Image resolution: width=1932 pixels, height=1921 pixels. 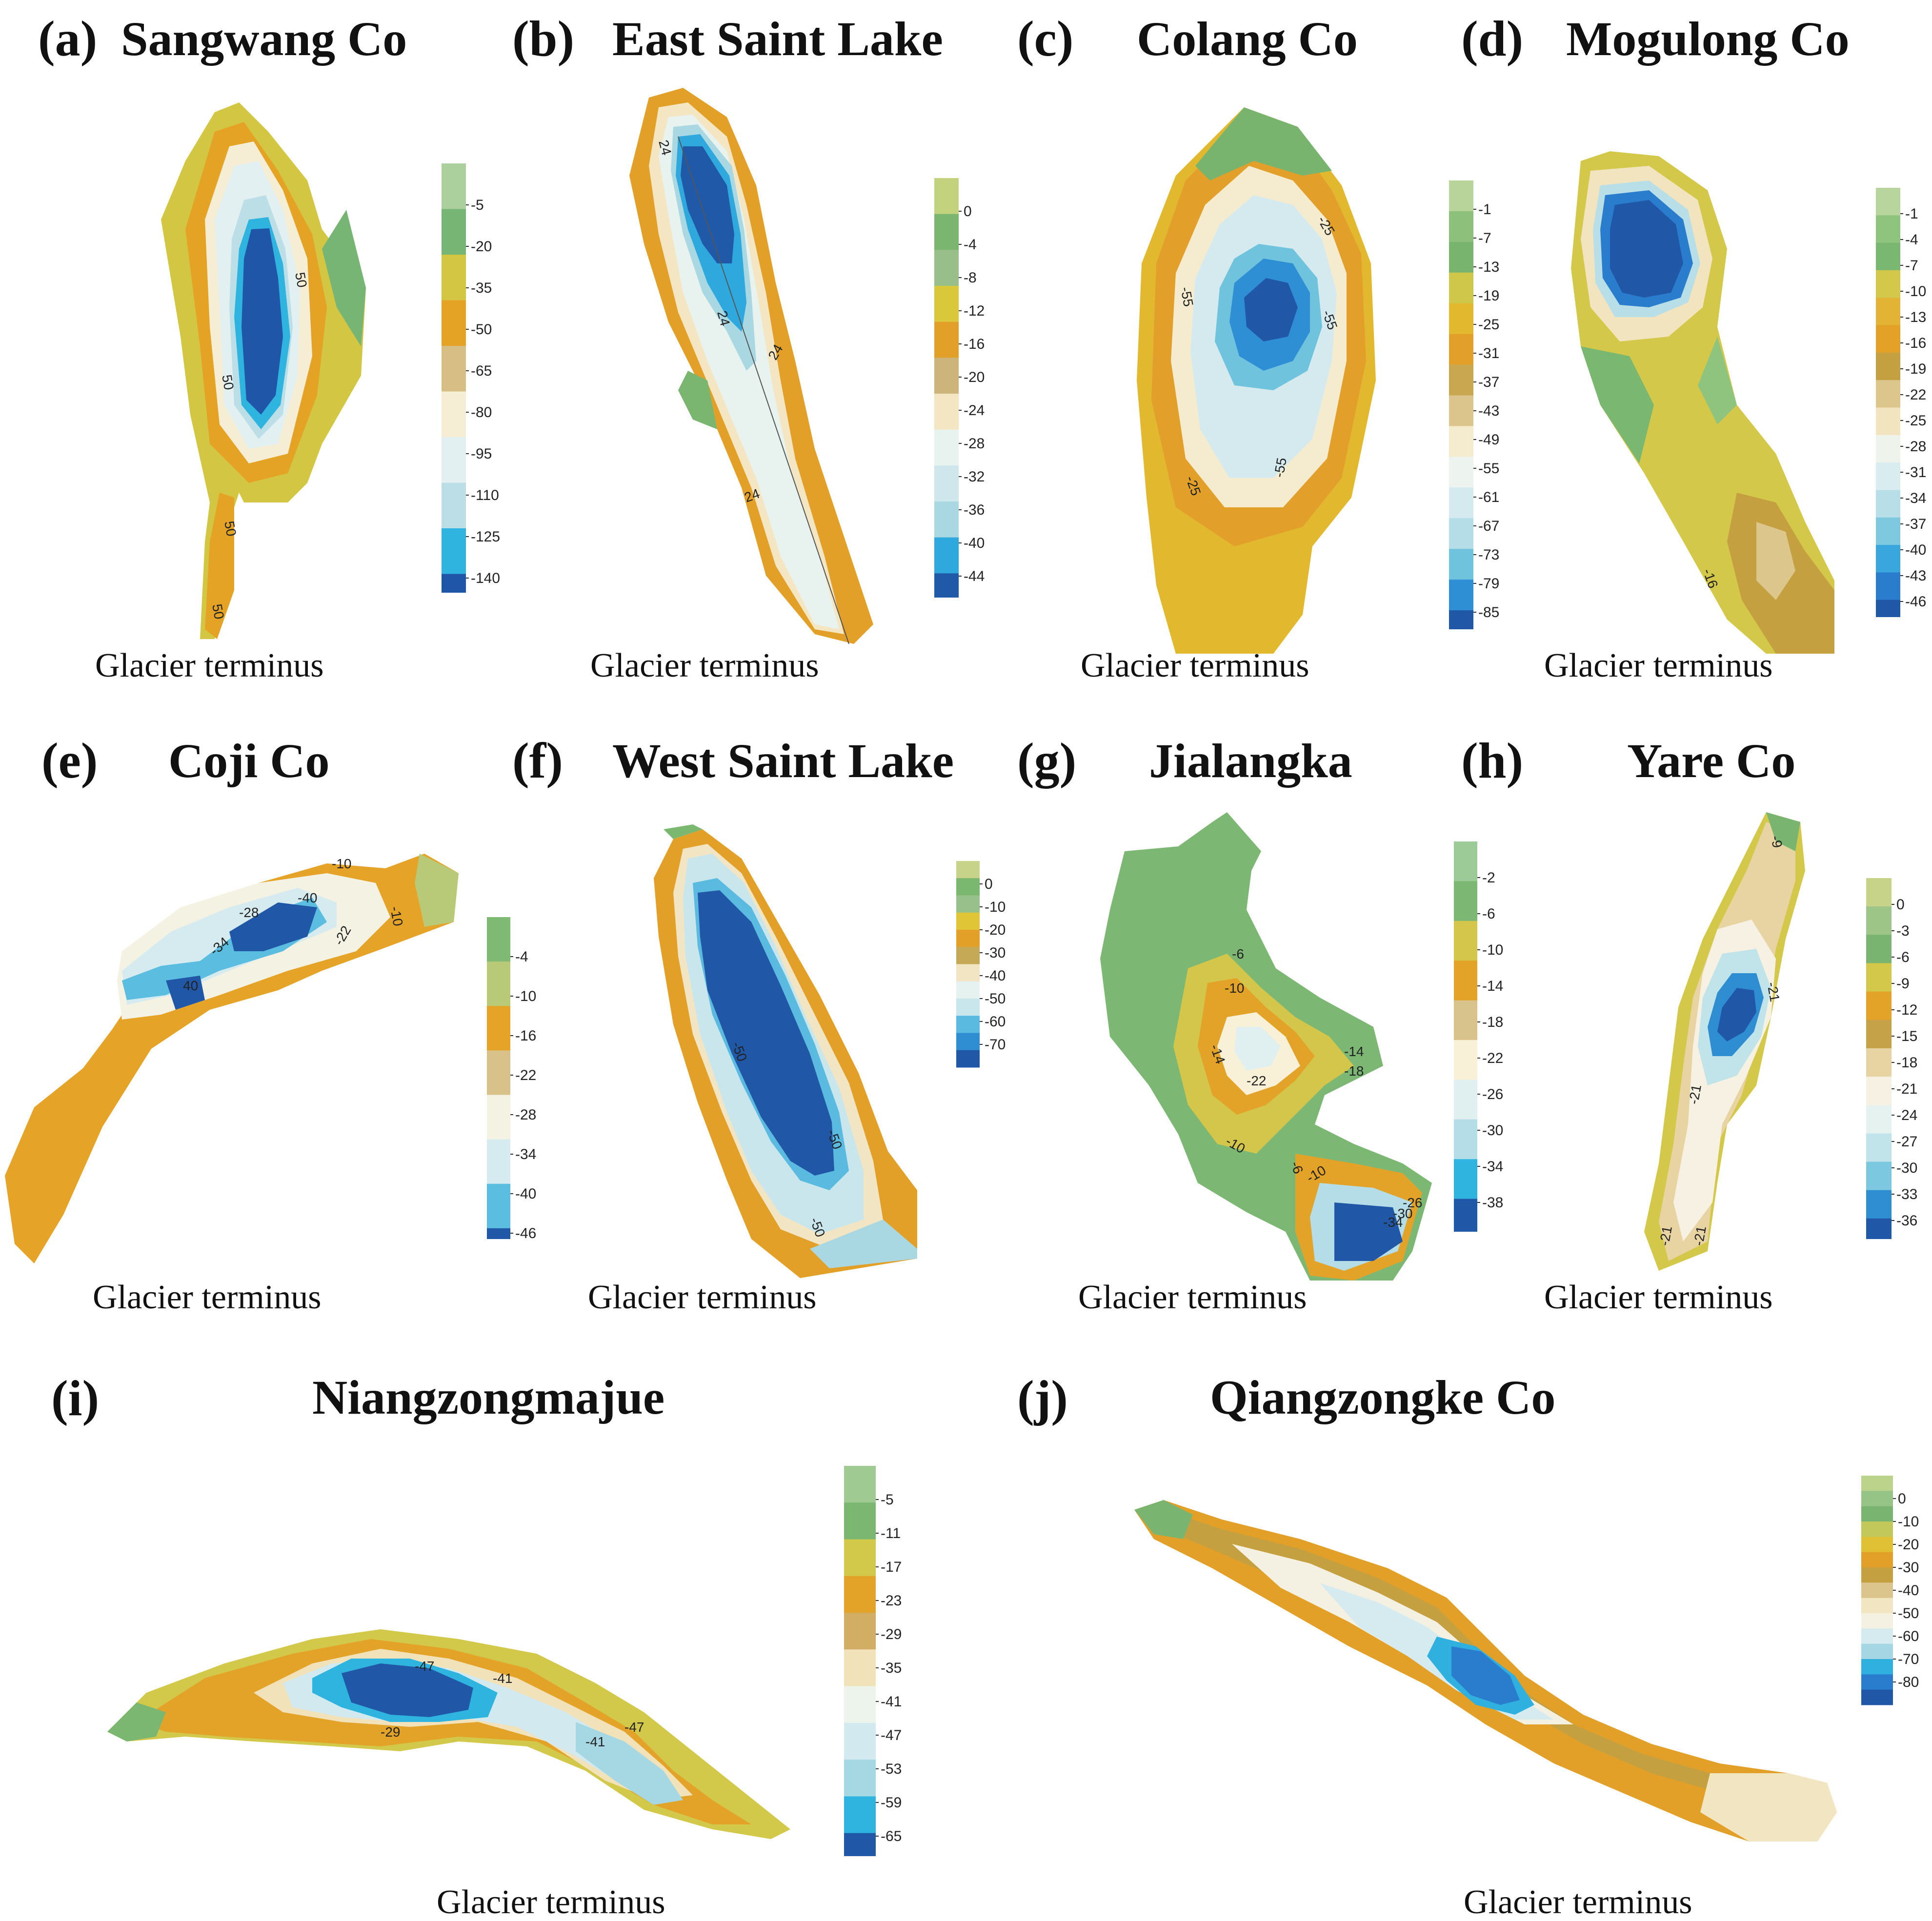 What do you see at coordinates (1908, 1636) in the screenshot?
I see `legend-label: -60` at bounding box center [1908, 1636].